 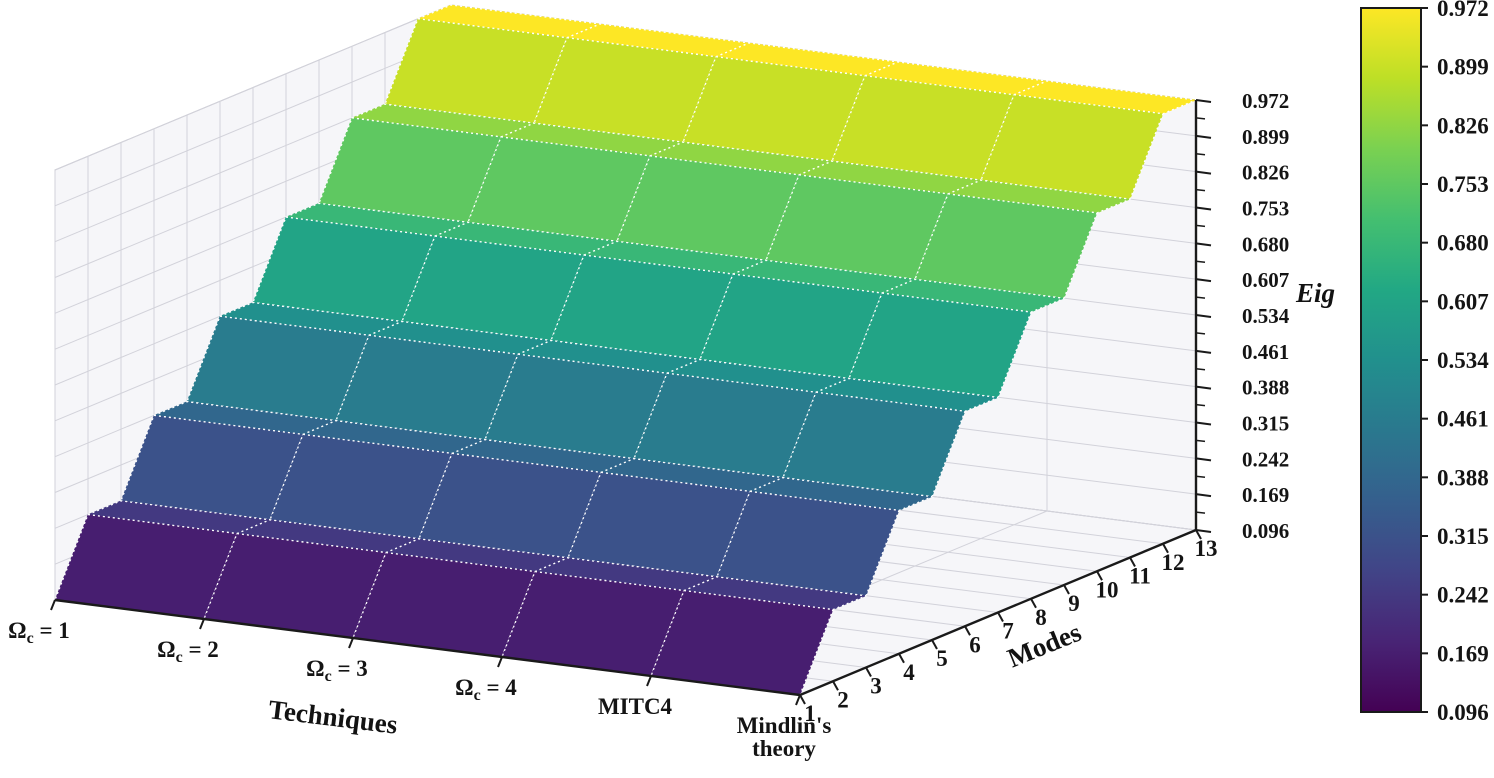 What do you see at coordinates (942, 658) in the screenshot?
I see `y-tick-label: 5` at bounding box center [942, 658].